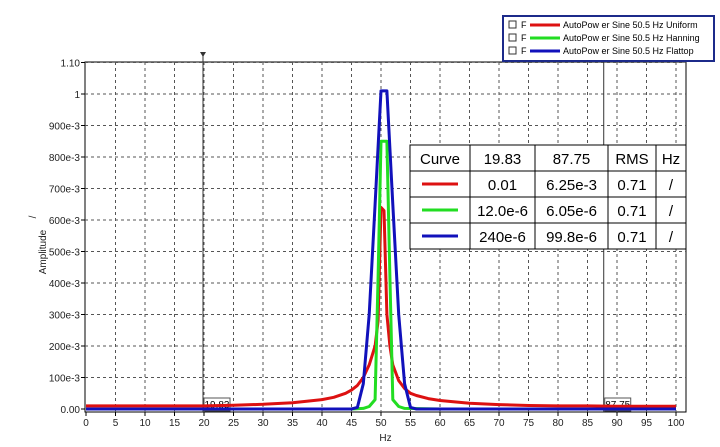  Describe the element at coordinates (65, 316) in the screenshot. I see `y-tick-label: 300e-3` at that location.